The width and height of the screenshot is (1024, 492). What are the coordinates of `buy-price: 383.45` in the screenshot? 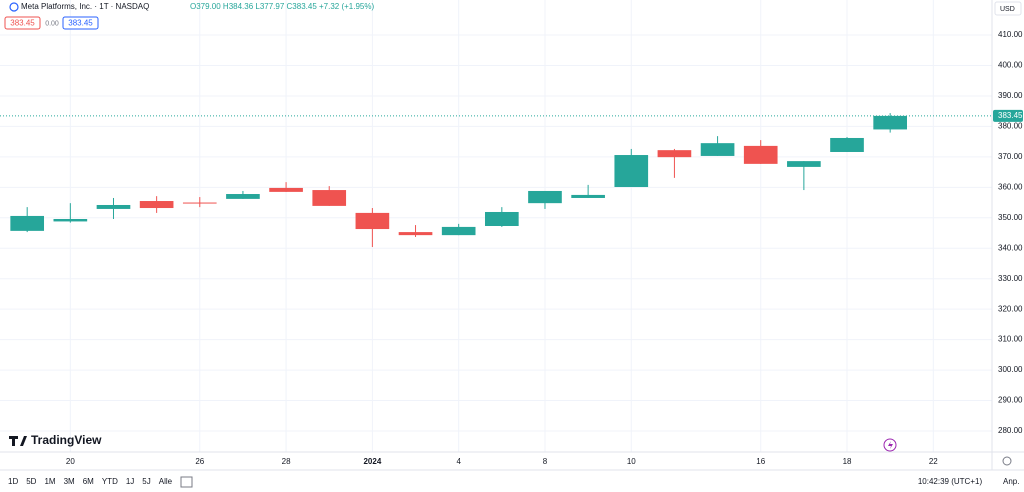 It's located at (80, 23).